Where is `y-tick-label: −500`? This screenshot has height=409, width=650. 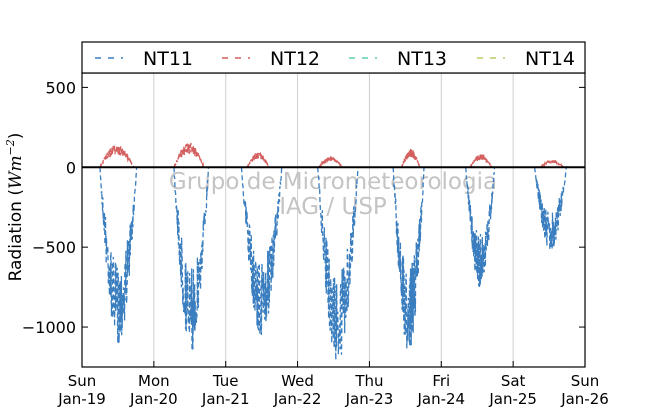 y-tick-label: −500 is located at coordinates (54, 247).